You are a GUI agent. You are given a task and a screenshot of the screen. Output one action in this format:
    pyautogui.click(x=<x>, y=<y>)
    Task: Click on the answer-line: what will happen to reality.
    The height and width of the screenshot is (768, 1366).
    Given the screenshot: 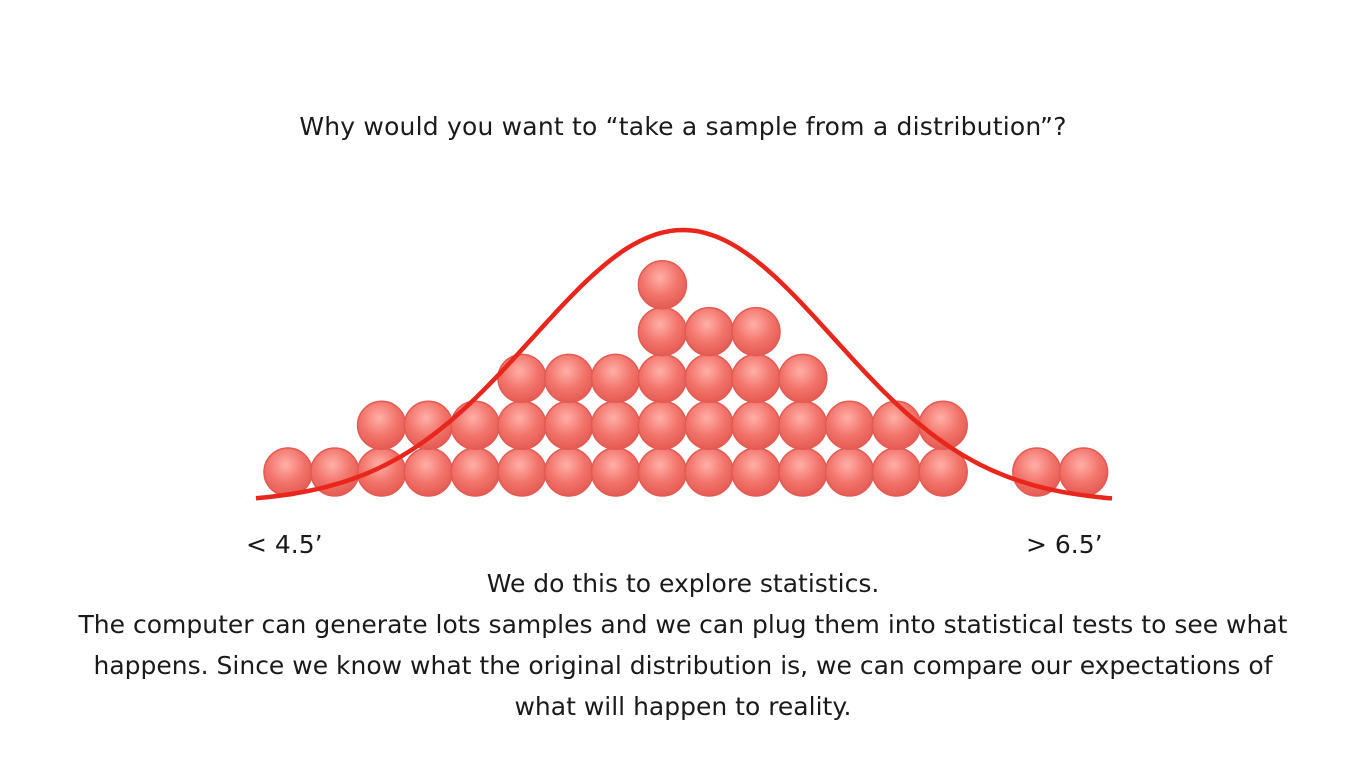 What is the action you would take?
    pyautogui.click(x=683, y=706)
    